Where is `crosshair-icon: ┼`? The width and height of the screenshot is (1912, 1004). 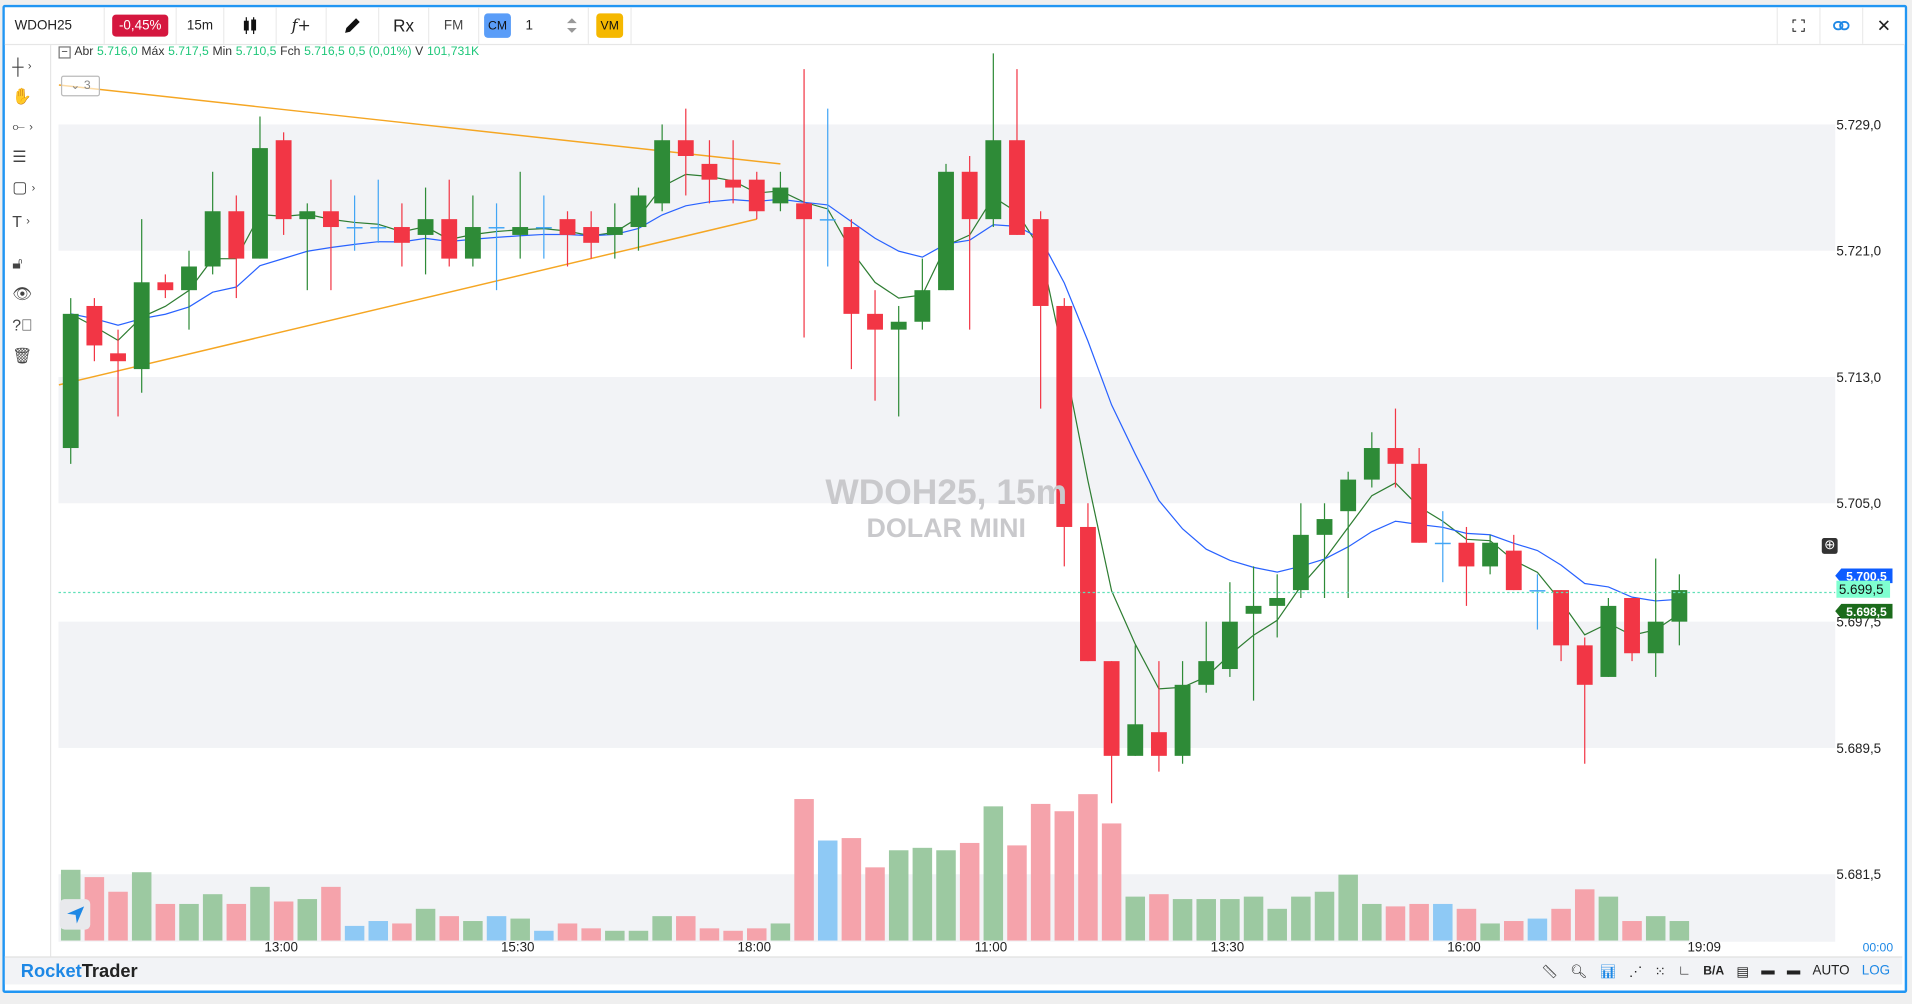 crosshair-icon: ┼ is located at coordinates (18, 66).